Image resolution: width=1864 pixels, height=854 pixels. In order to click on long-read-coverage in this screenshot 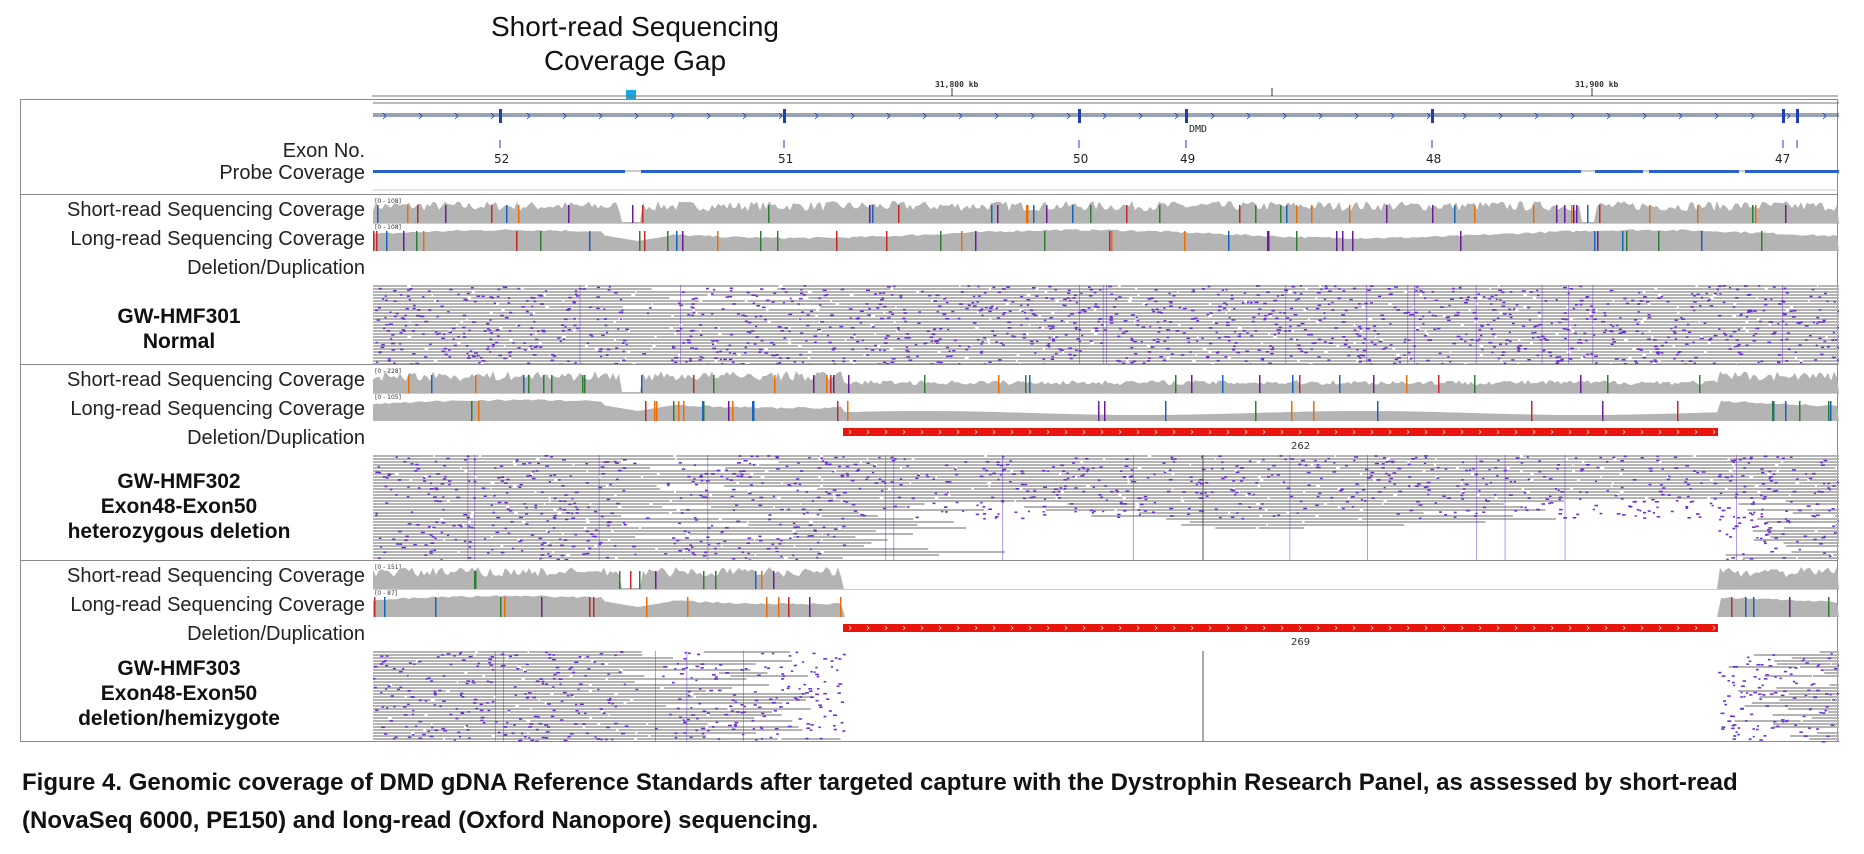, I will do `click(1106, 606)`.